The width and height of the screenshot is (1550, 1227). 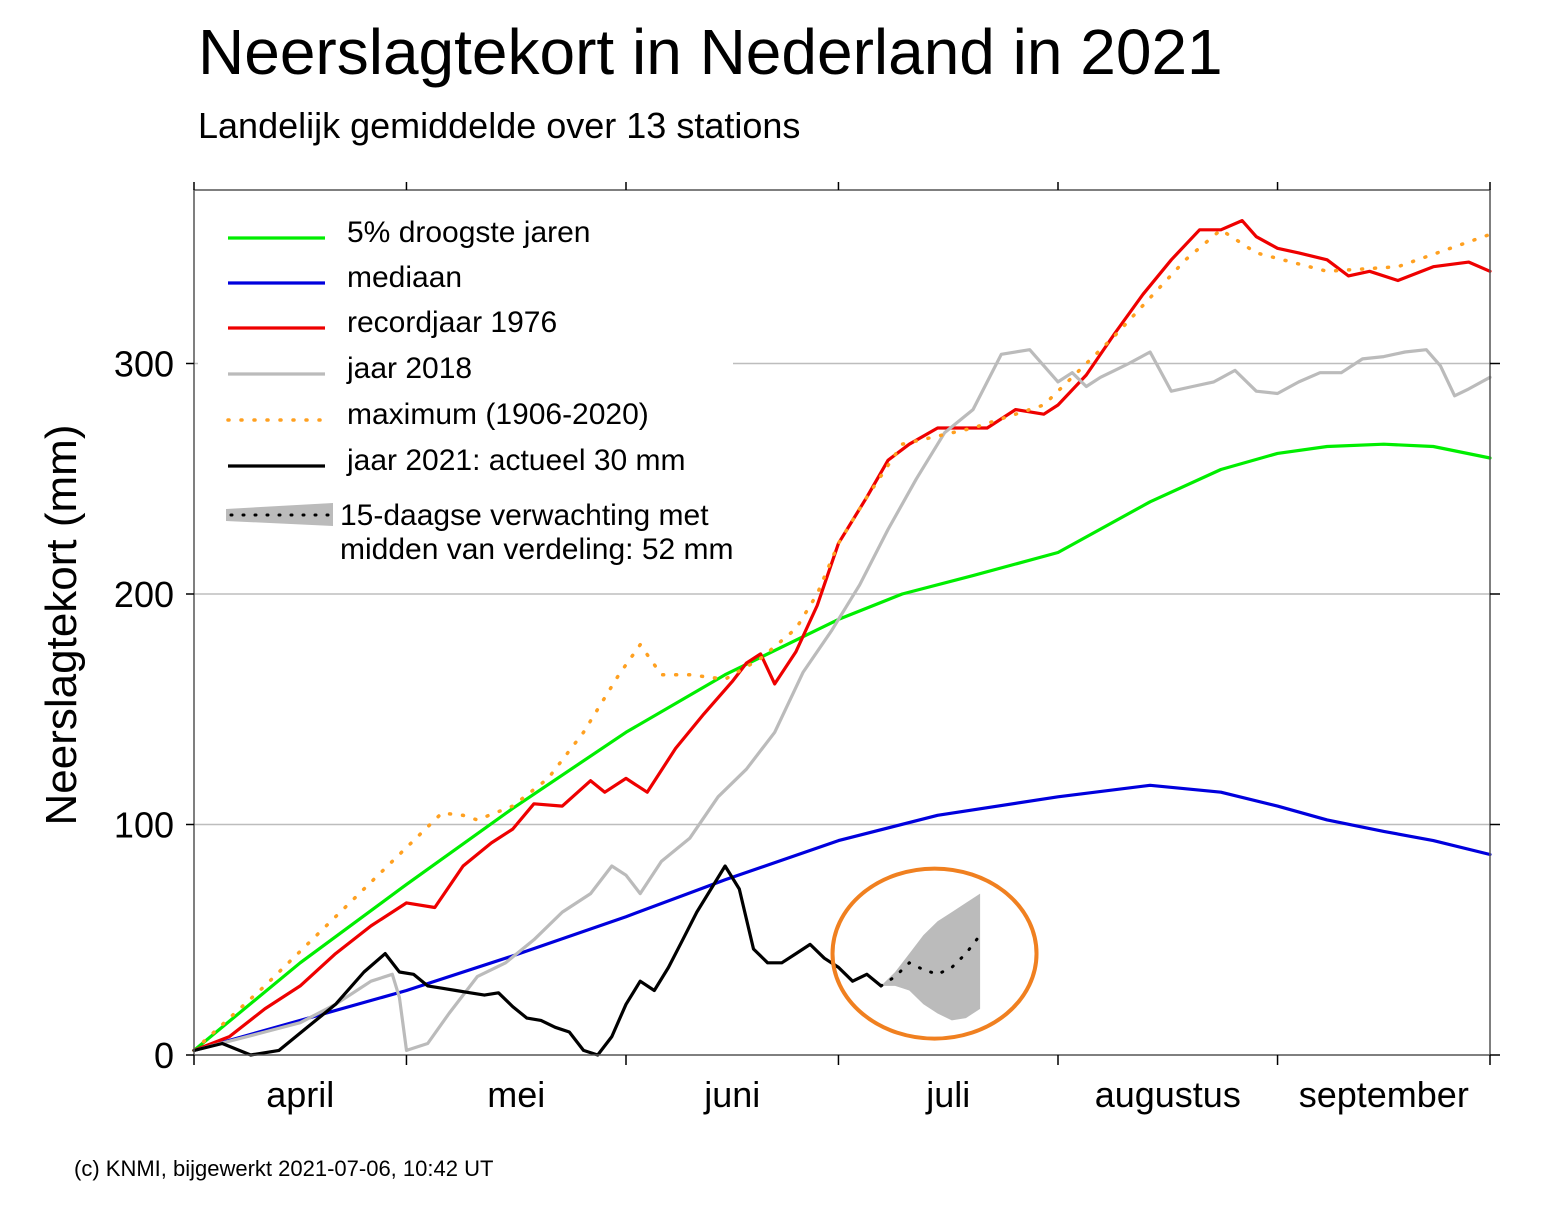 I want to click on chart-title: Neerslagtekort in Nederland in 2021, so click(x=710, y=52).